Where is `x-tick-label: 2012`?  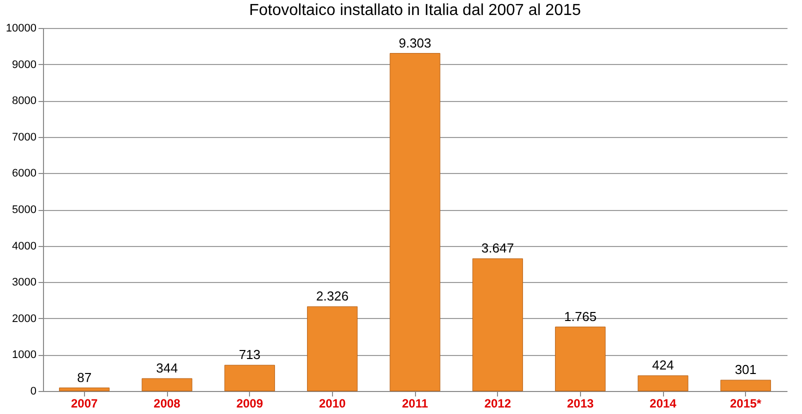
x-tick-label: 2012 is located at coordinates (498, 403).